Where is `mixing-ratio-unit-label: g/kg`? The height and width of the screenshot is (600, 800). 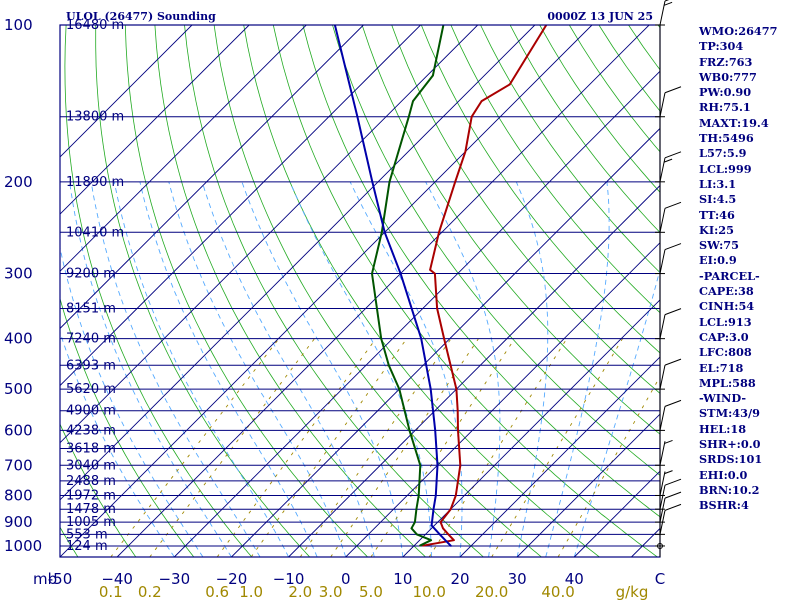 mixing-ratio-unit-label: g/kg is located at coordinates (632, 591).